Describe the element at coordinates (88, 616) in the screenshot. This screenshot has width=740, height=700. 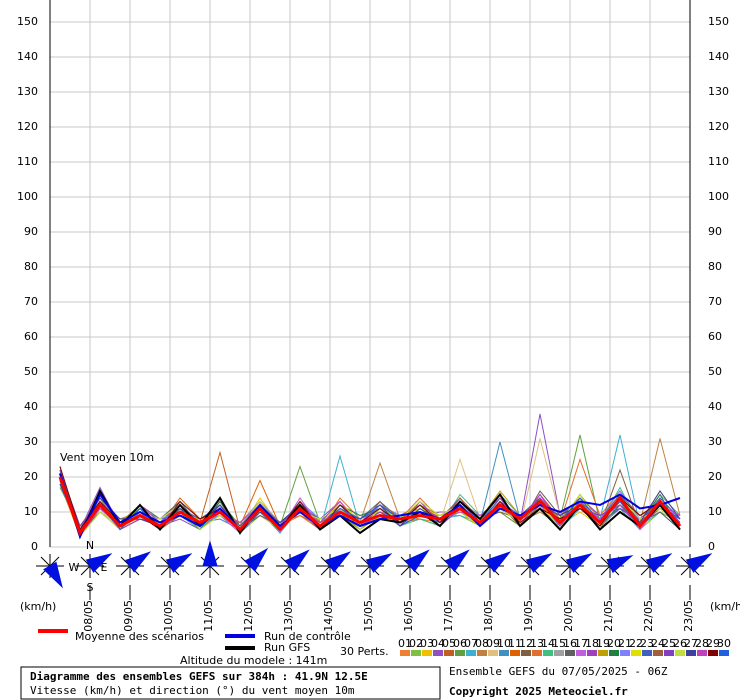
I see `x-tick-label: 08/05` at that location.